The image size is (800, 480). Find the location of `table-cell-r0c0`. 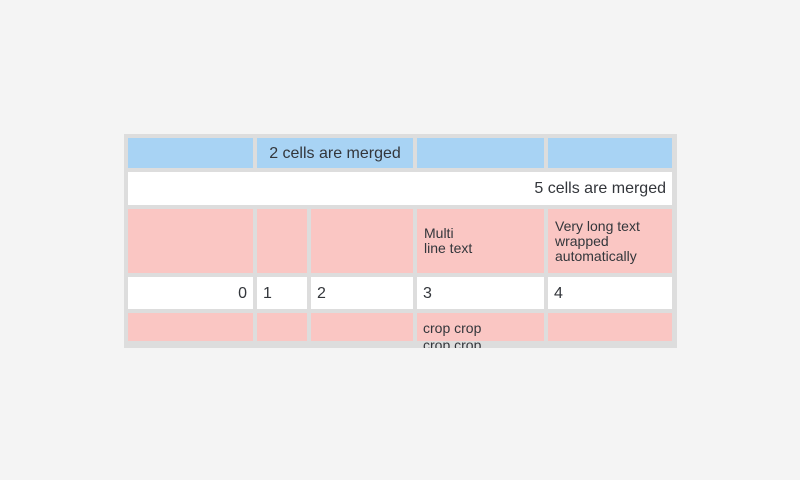

table-cell-r0c0 is located at coordinates (190, 153).